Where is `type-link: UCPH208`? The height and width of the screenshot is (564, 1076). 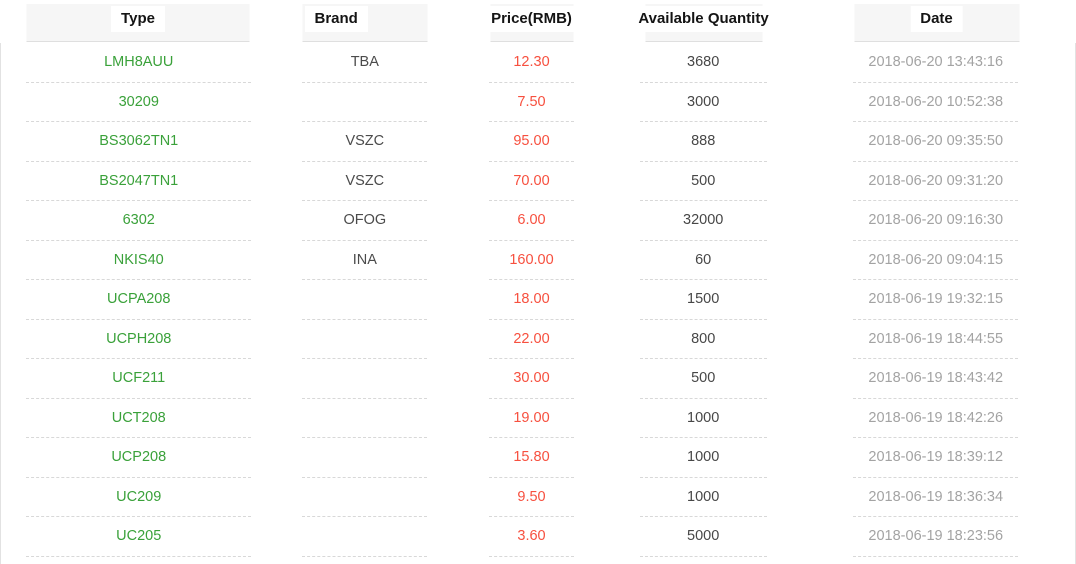
type-link: UCPH208 is located at coordinates (139, 338).